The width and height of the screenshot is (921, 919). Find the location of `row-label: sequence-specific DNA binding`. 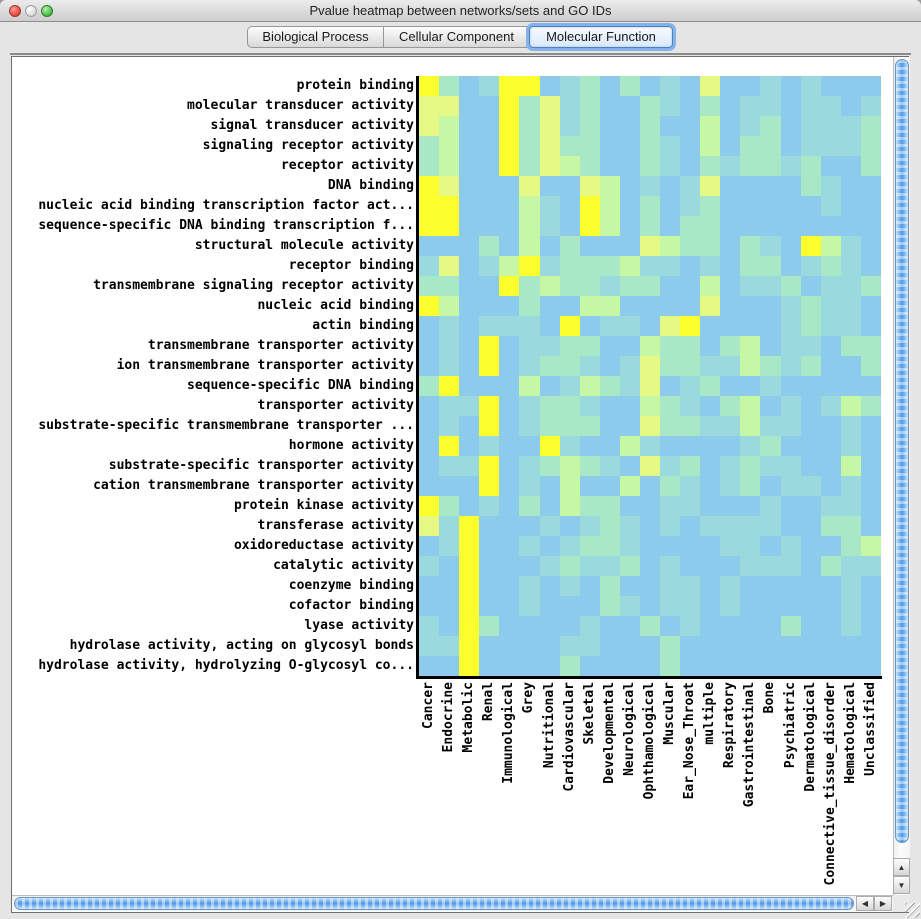

row-label: sequence-specific DNA binding is located at coordinates (300, 385).